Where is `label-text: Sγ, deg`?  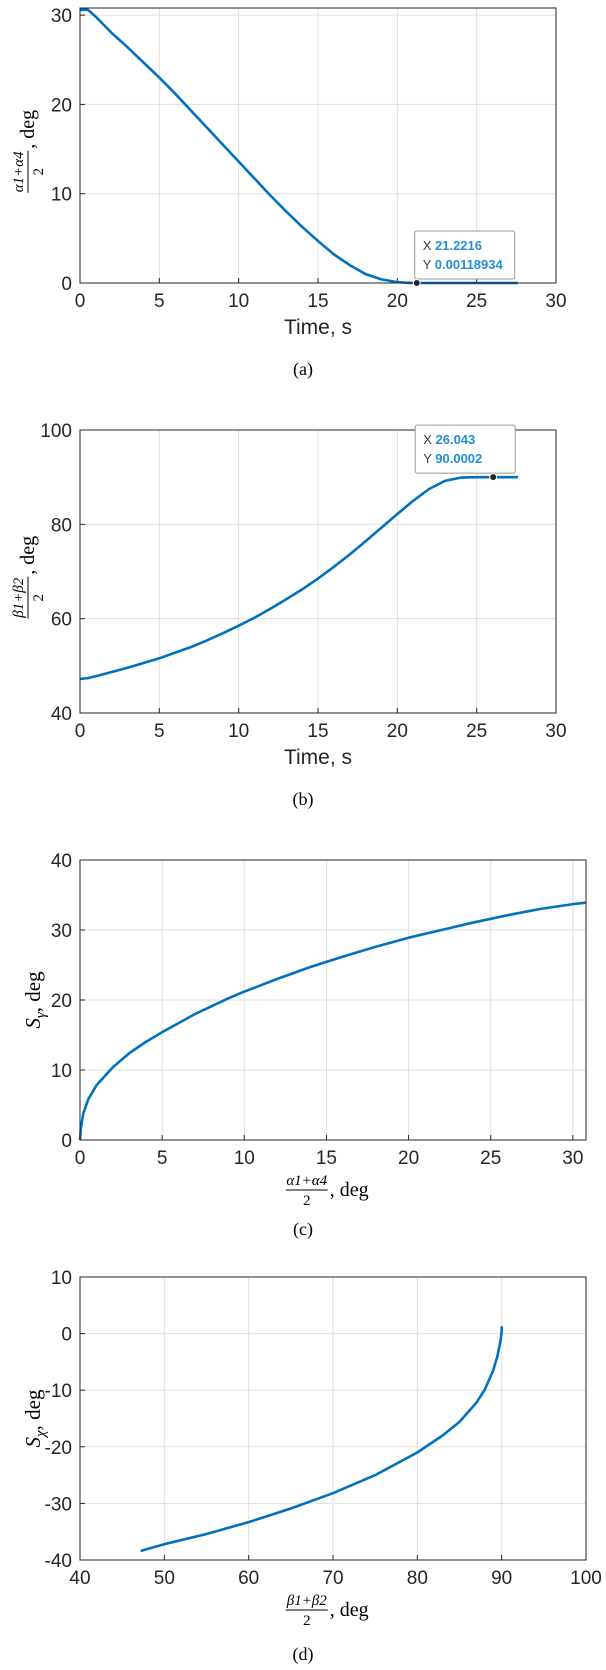
label-text: Sγ, deg is located at coordinates (35, 1000).